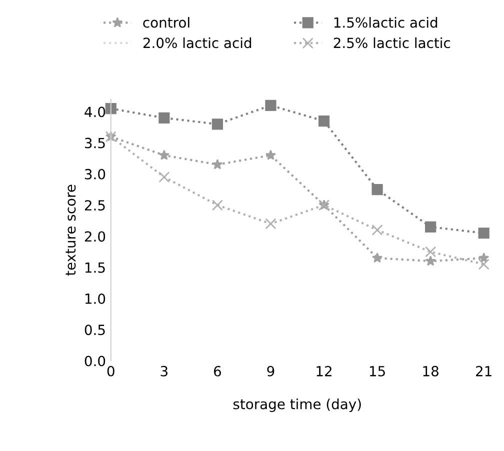 The image size is (504, 451). What do you see at coordinates (71, 230) in the screenshot?
I see `y-axis-title: texture score` at bounding box center [71, 230].